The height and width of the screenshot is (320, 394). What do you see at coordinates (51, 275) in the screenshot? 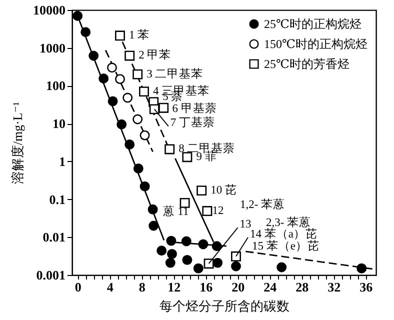
I see `y-tick-label: 0.001` at bounding box center [51, 275].